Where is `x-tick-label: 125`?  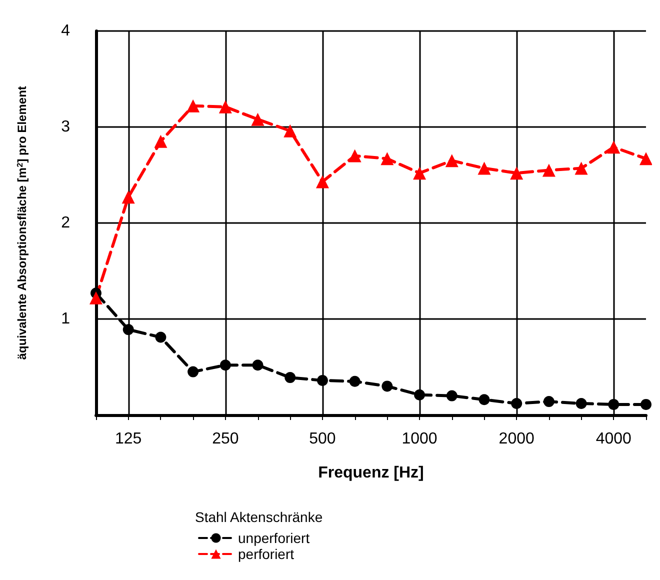
x-tick-label: 125 is located at coordinates (128, 439).